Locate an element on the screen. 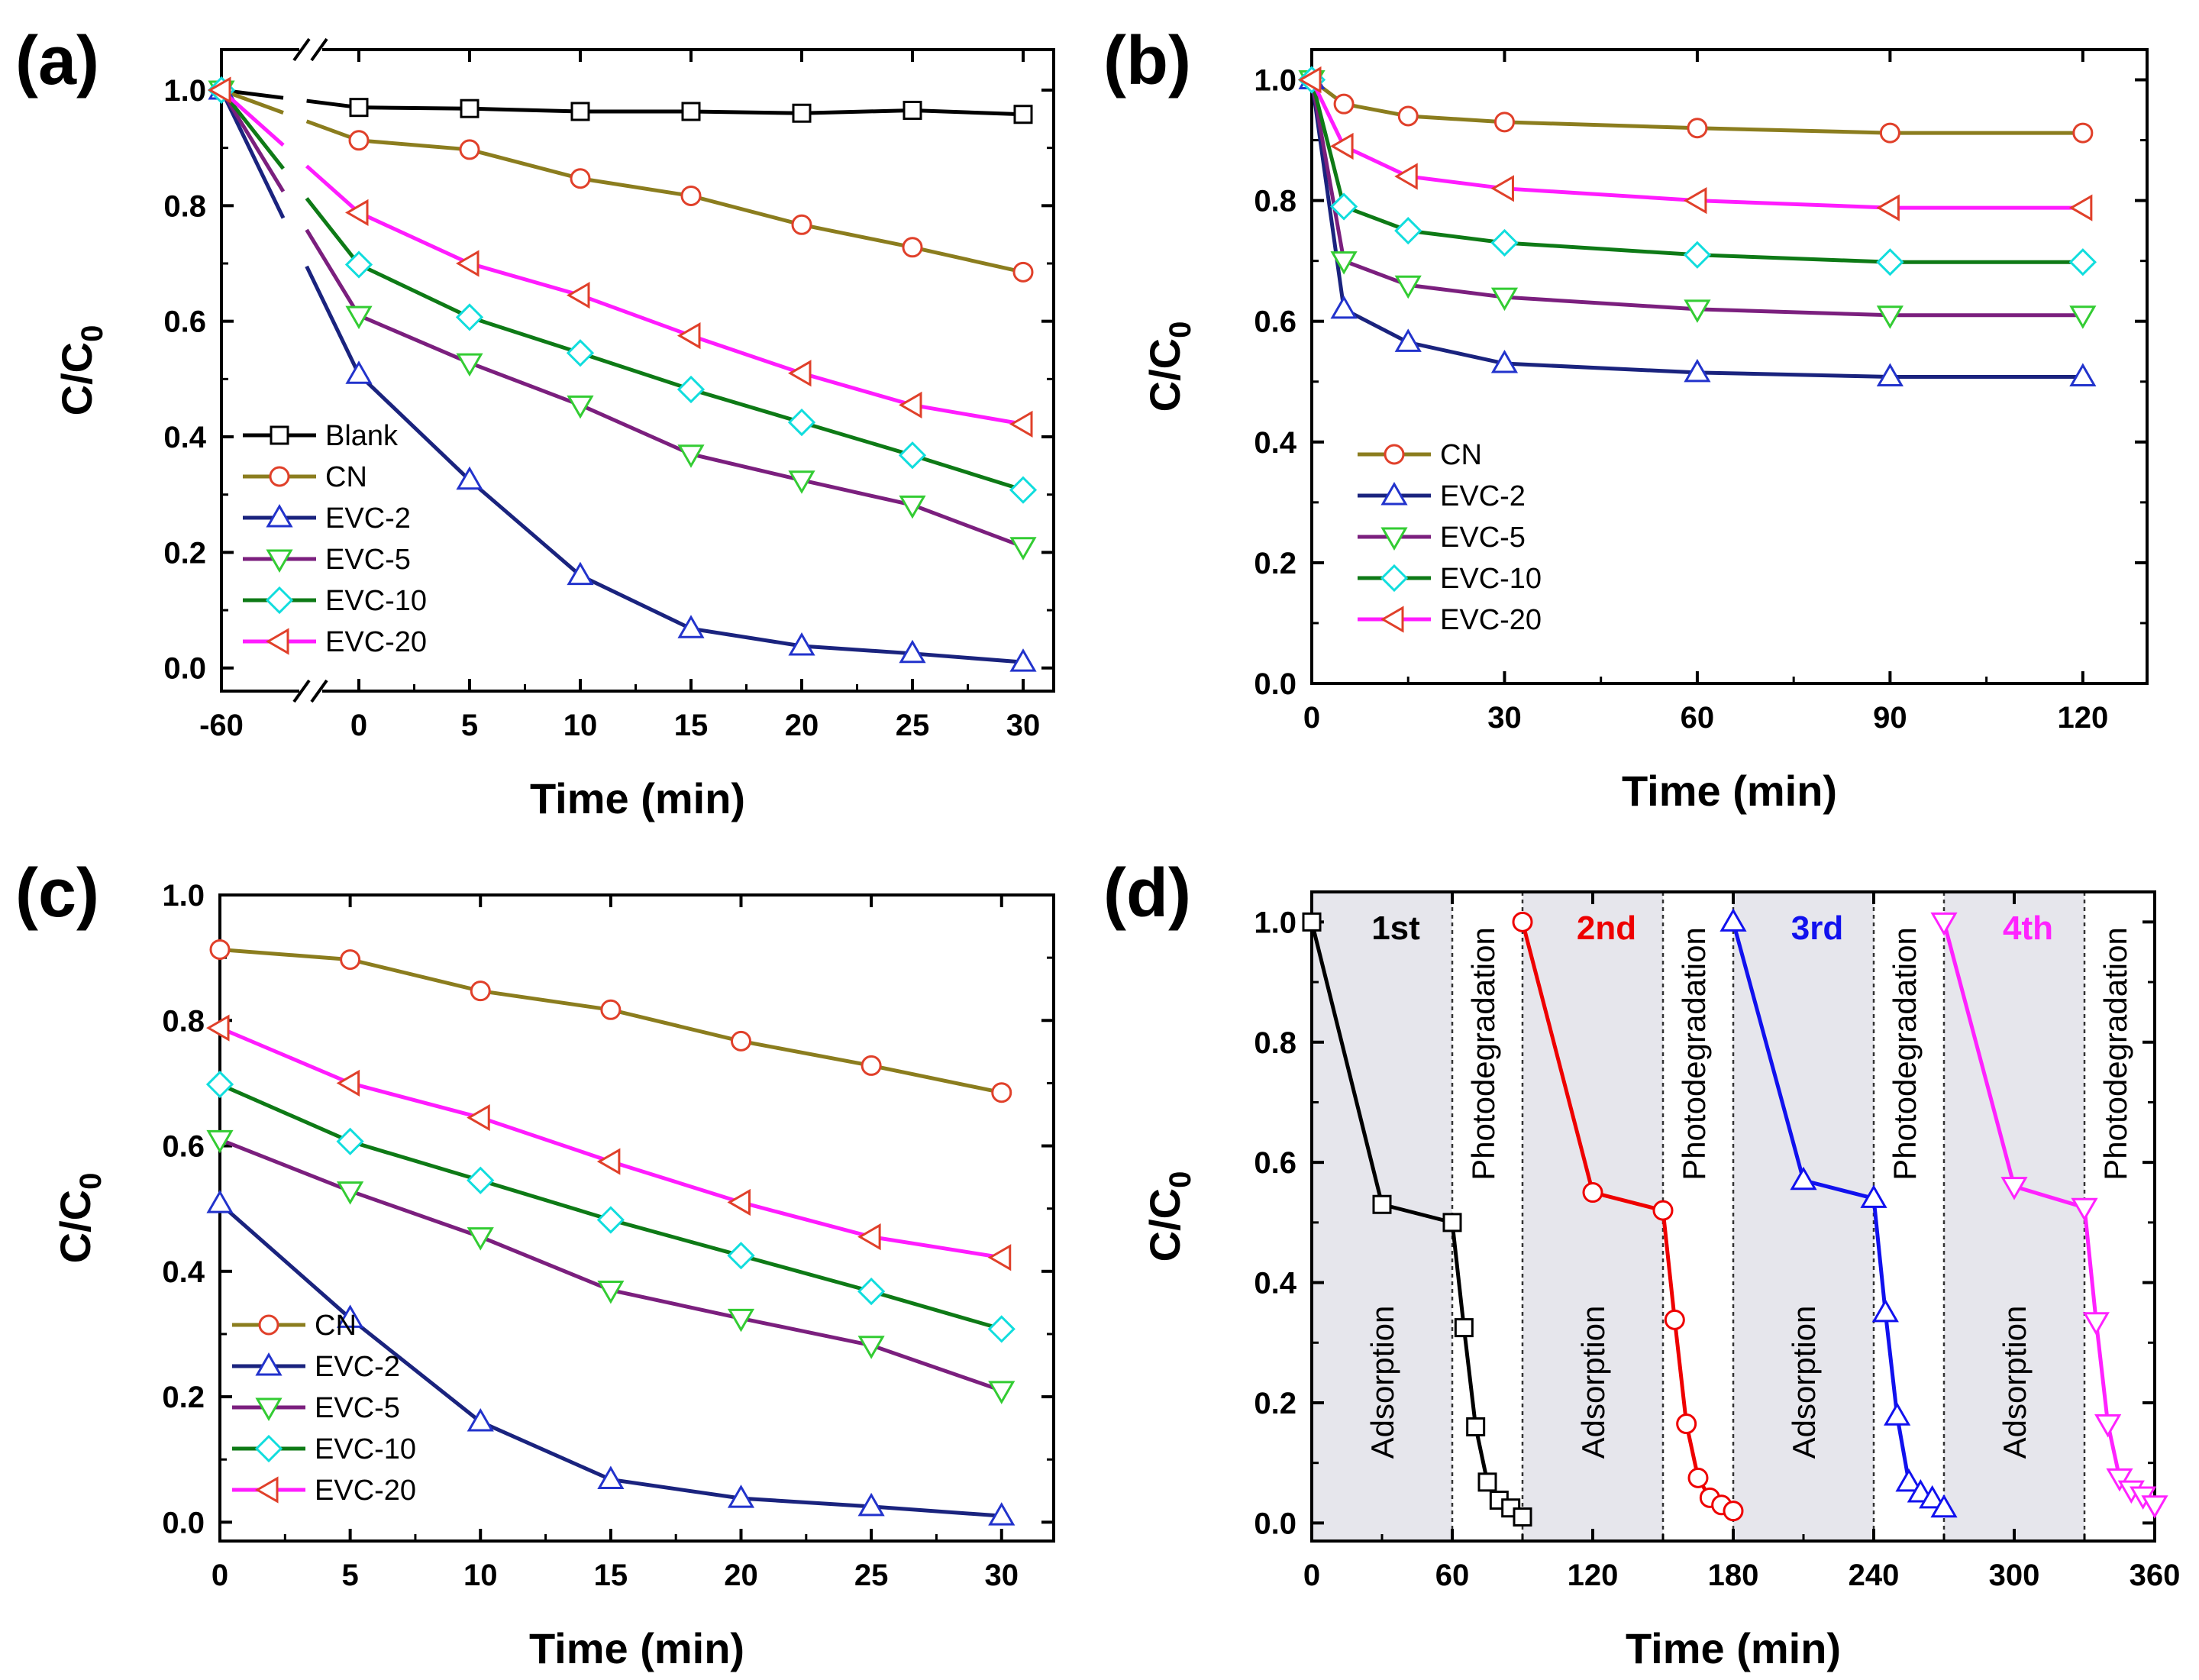 The width and height of the screenshot is (2199, 1680). panel-letter-d: (d) is located at coordinates (1147, 894).